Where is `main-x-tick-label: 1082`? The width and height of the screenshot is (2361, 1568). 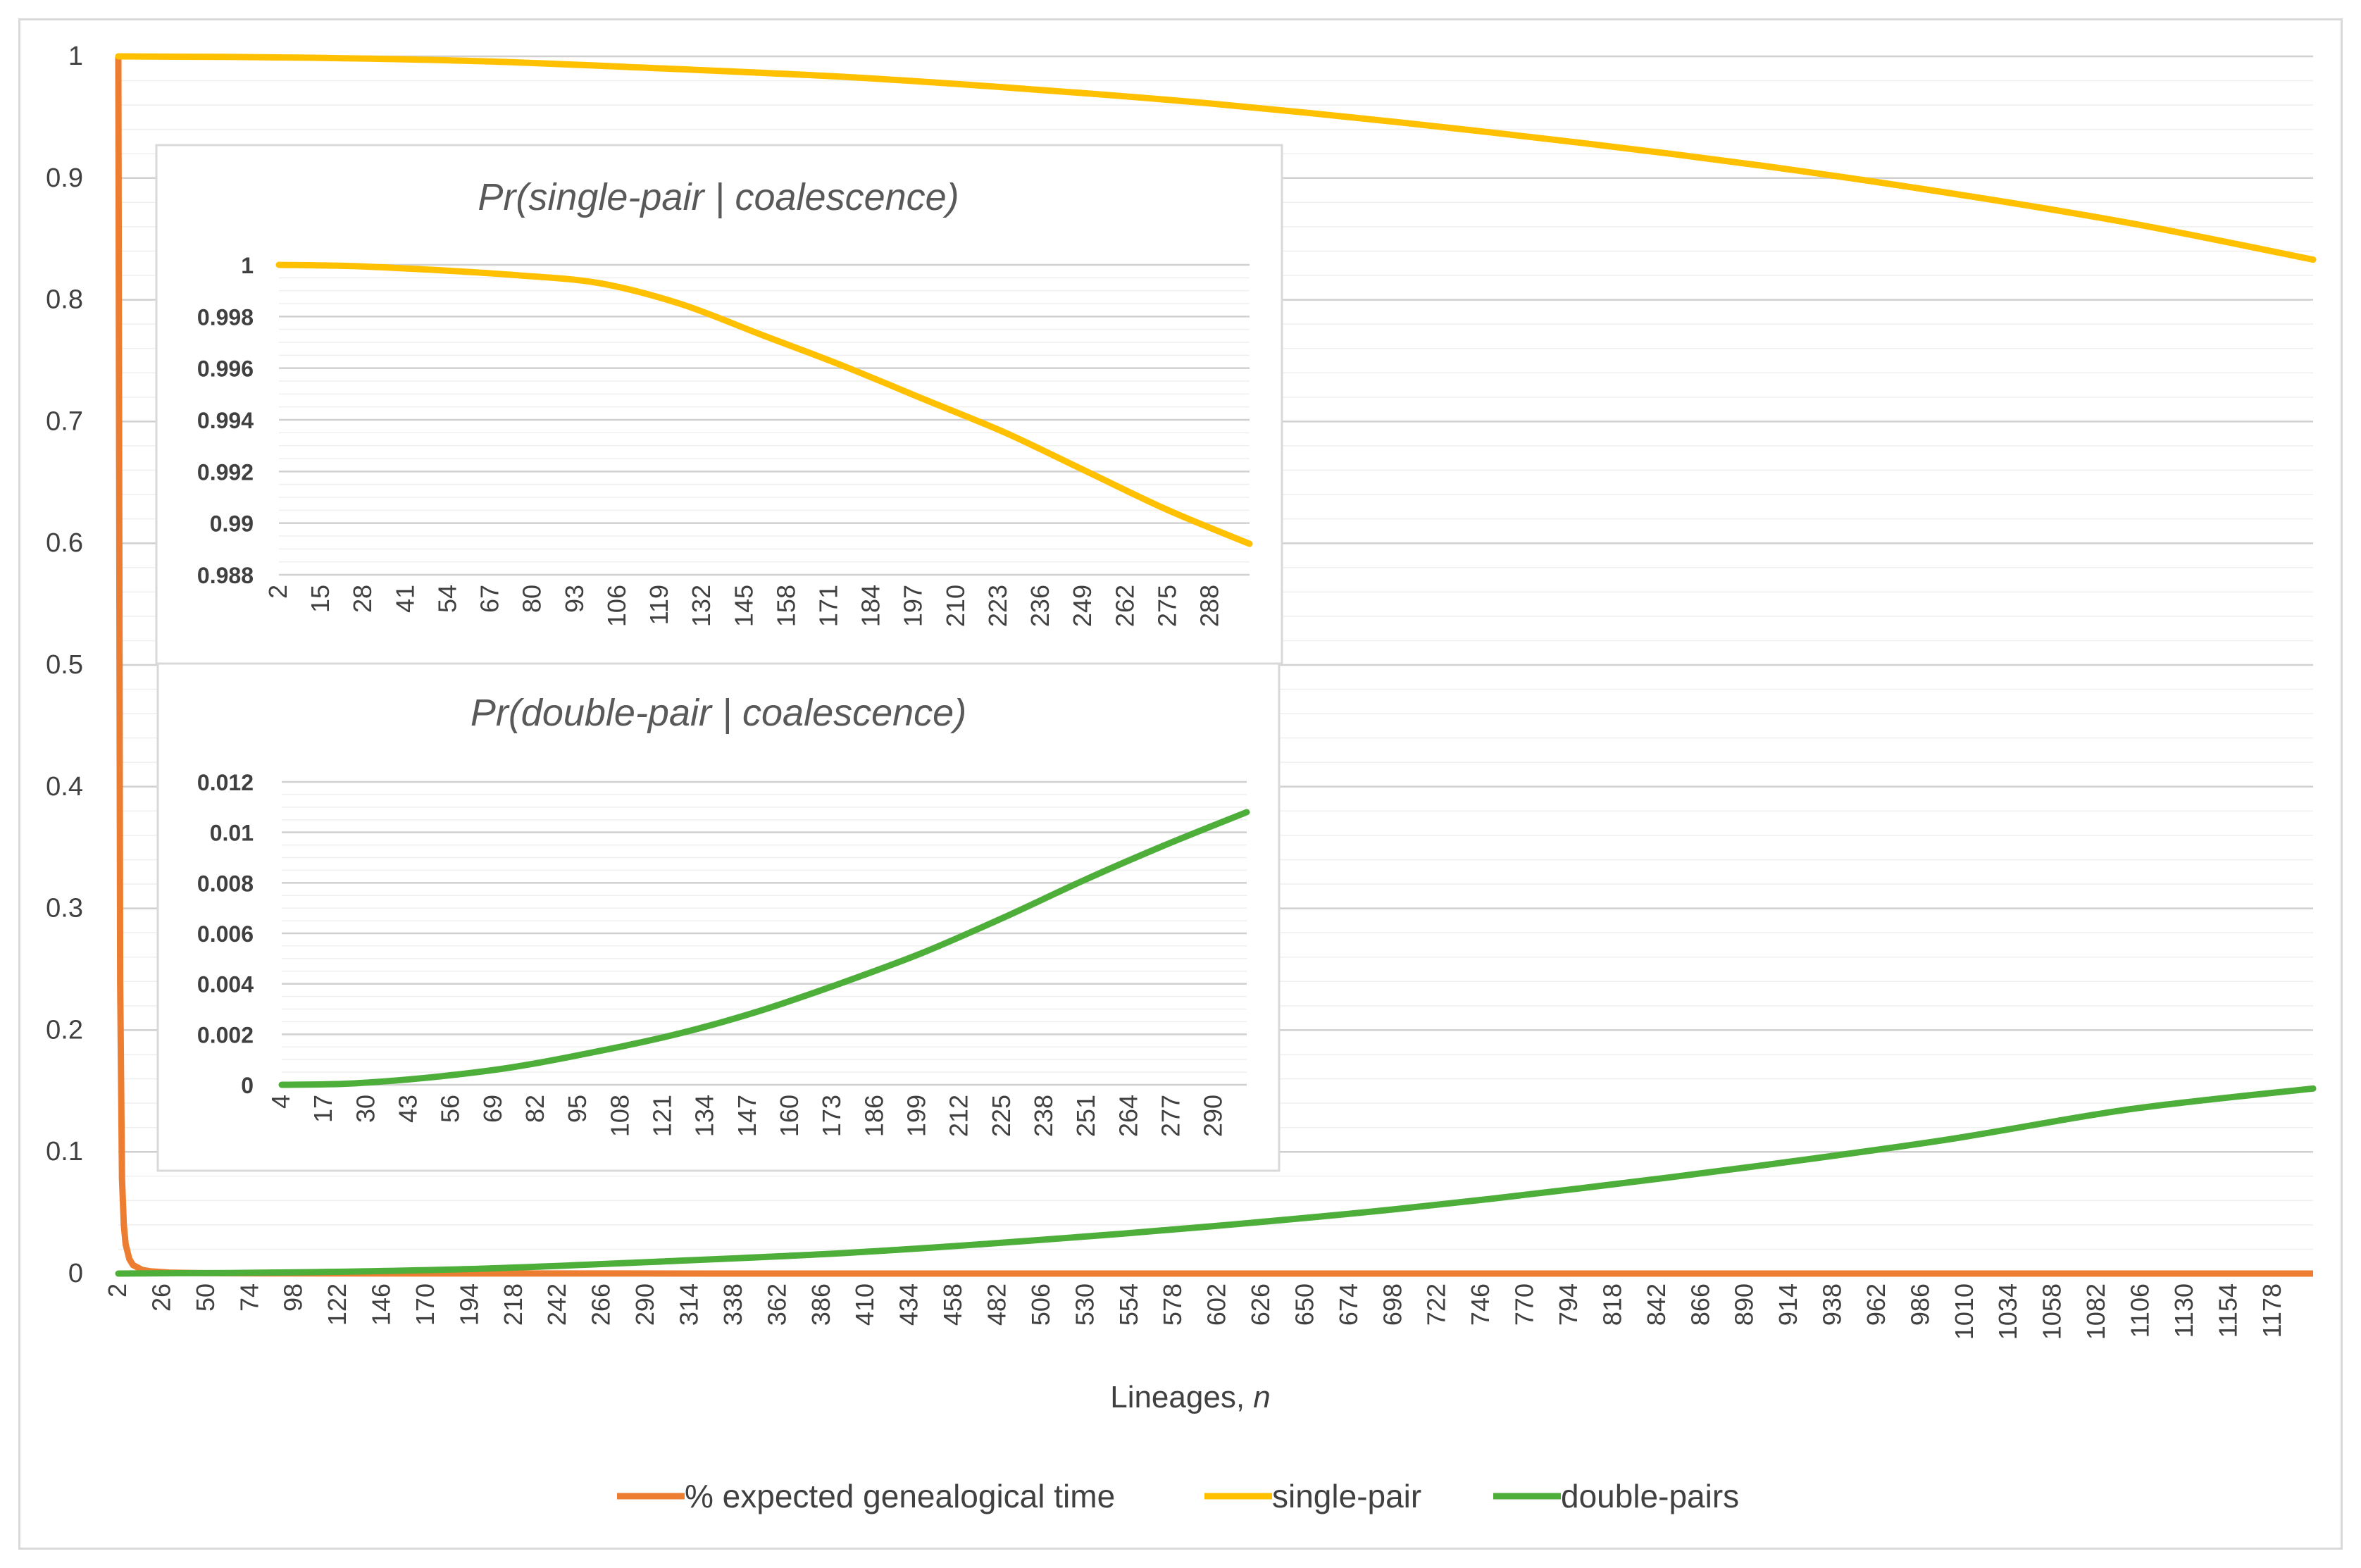
main-x-tick-label: 1082 is located at coordinates (2095, 1311).